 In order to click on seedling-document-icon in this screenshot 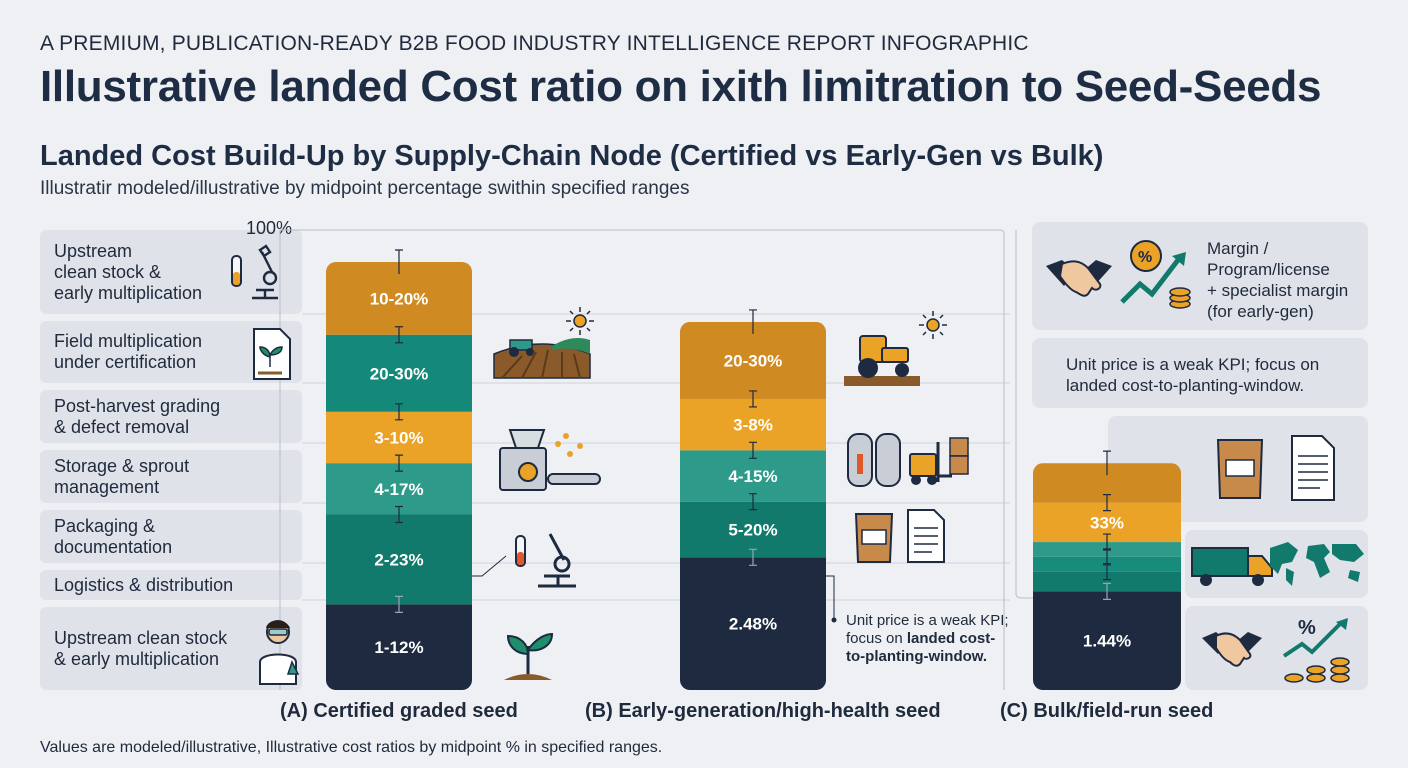, I will do `click(272, 354)`.